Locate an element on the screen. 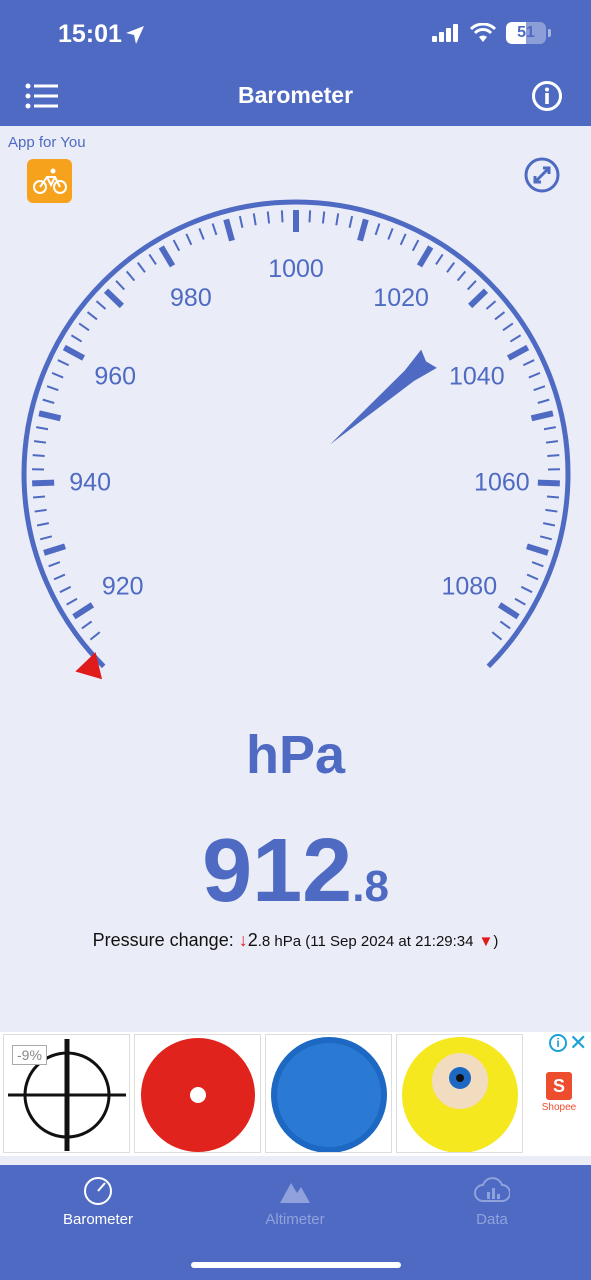 This screenshot has width=591, height=1280. ad-label: App for You is located at coordinates (47, 142).